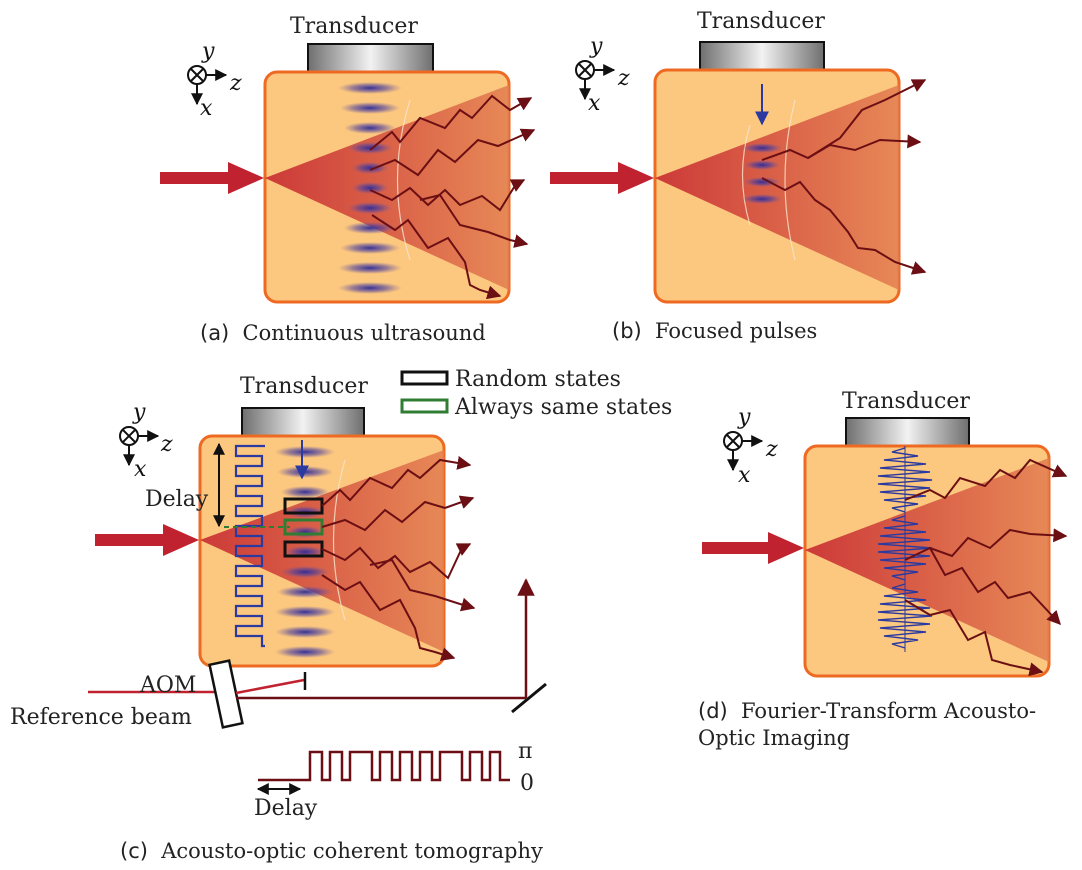 This screenshot has height=870, width=1082. Describe the element at coordinates (602, 178) in the screenshot. I see `incident-beam-b` at that location.